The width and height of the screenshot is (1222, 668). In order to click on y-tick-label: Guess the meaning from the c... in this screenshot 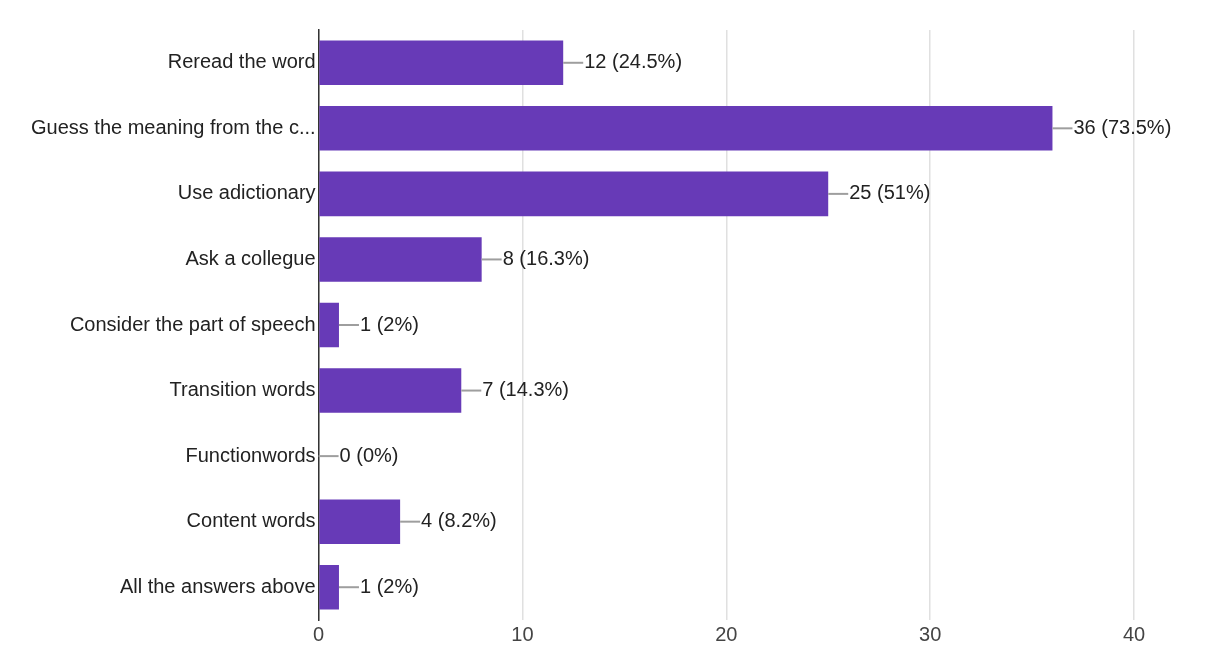, I will do `click(173, 126)`.